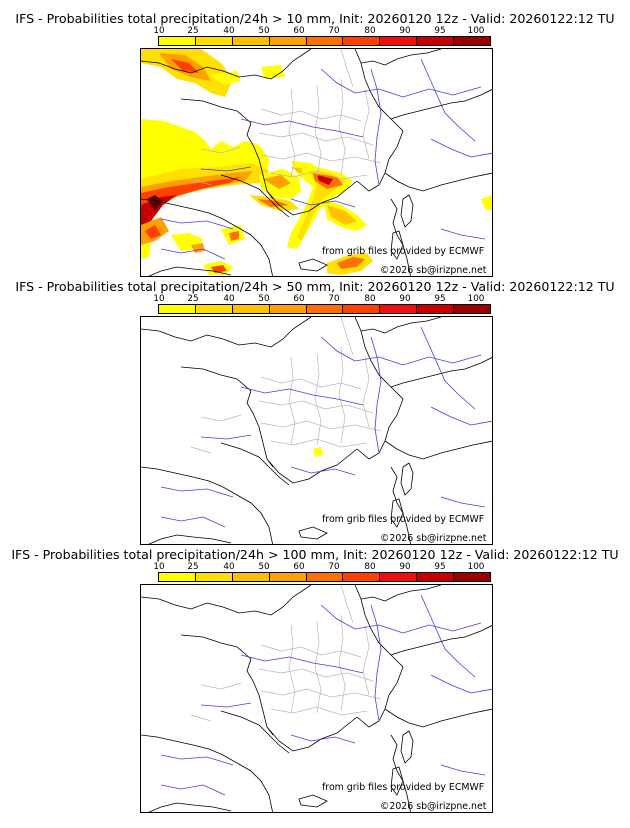 The height and width of the screenshot is (828, 630). Describe the element at coordinates (318, 452) in the screenshot. I see `precip-field` at that location.